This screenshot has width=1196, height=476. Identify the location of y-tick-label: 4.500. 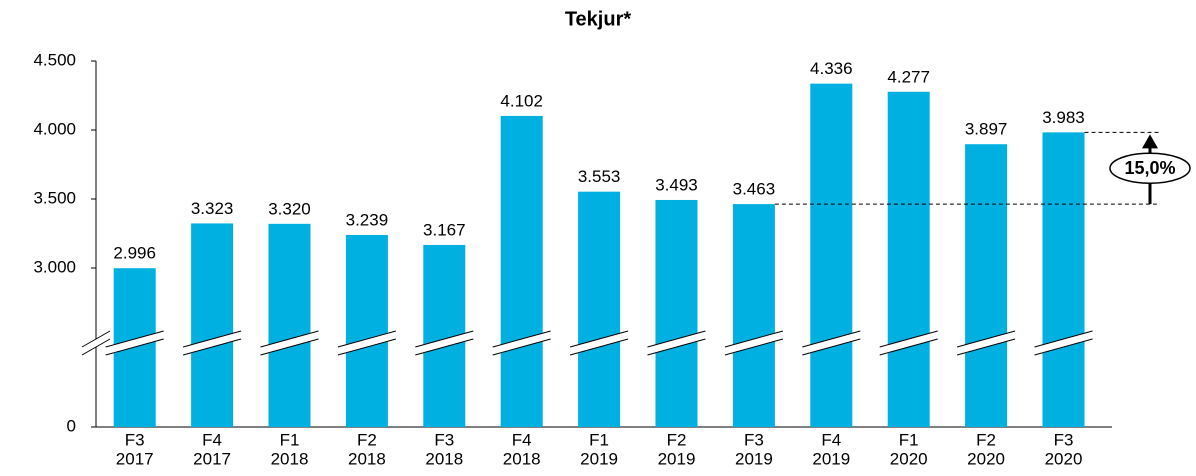
(54, 59).